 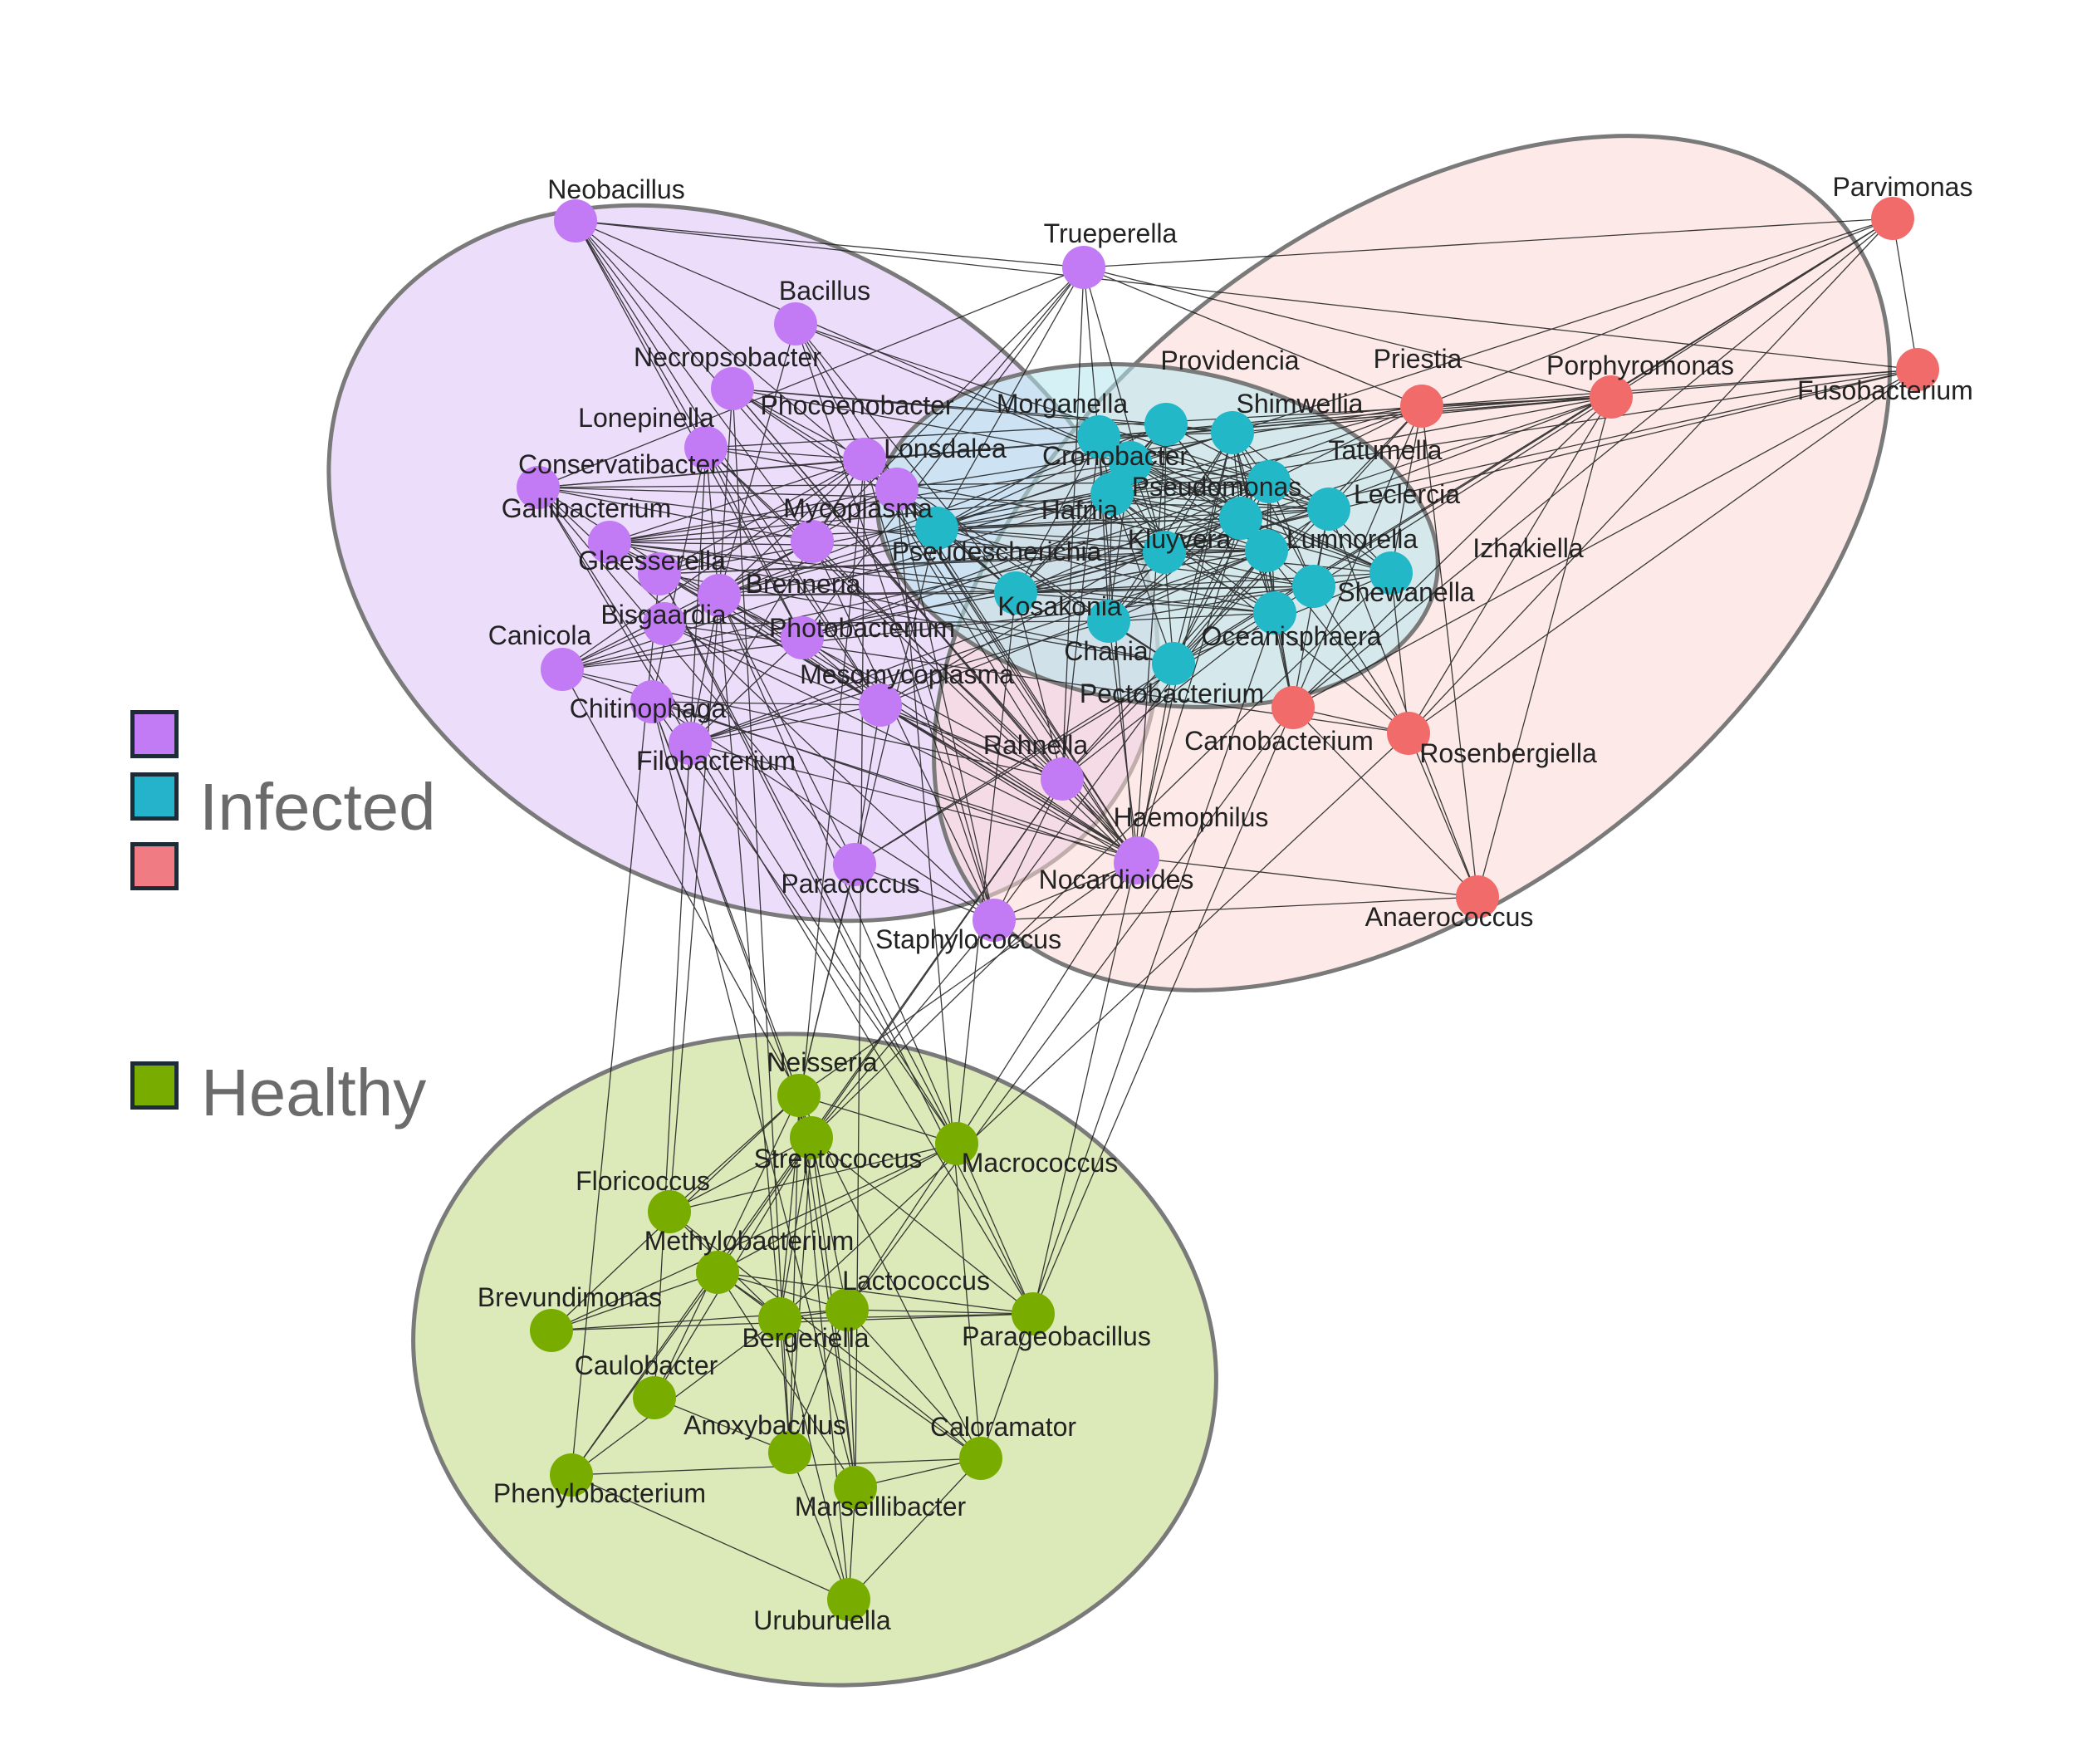 What do you see at coordinates (1106, 651) in the screenshot?
I see `node-label-chania: Chania` at bounding box center [1106, 651].